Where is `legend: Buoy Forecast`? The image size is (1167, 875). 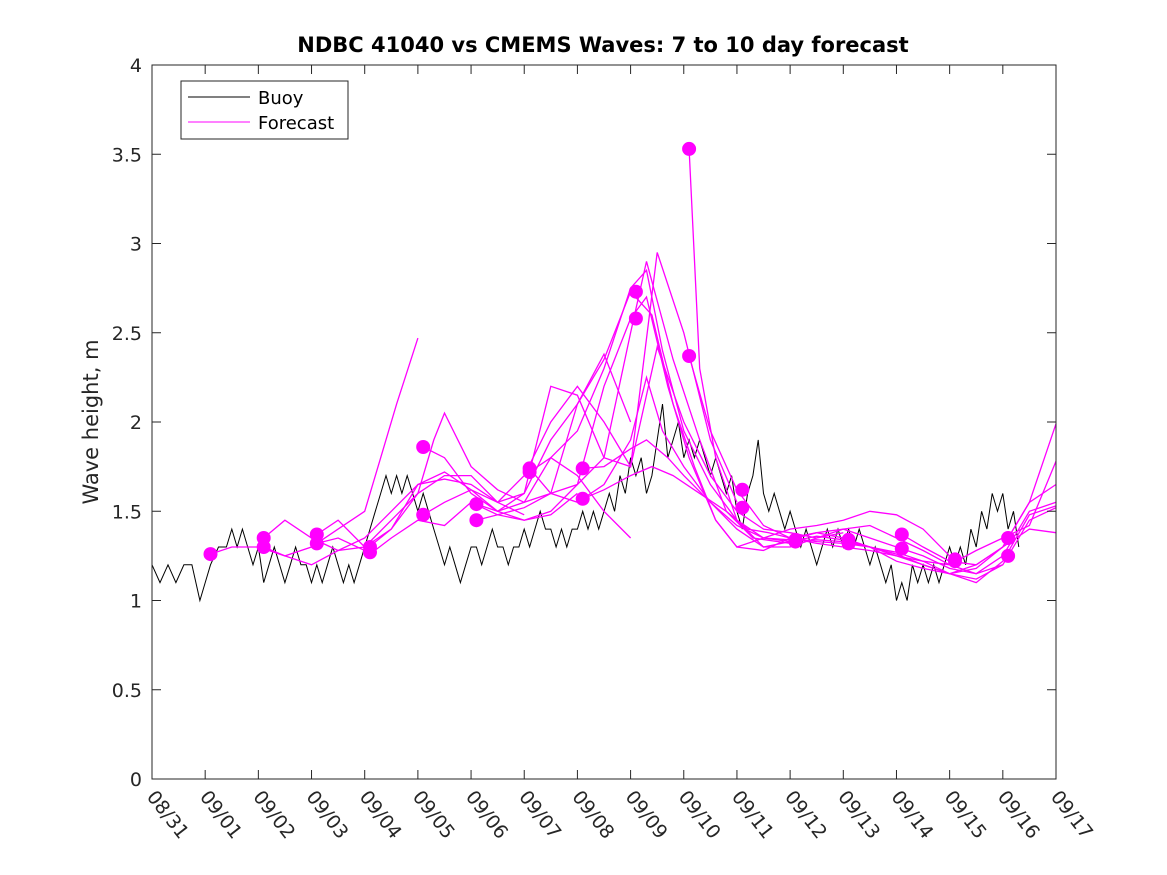
legend: Buoy Forecast is located at coordinates (264, 110).